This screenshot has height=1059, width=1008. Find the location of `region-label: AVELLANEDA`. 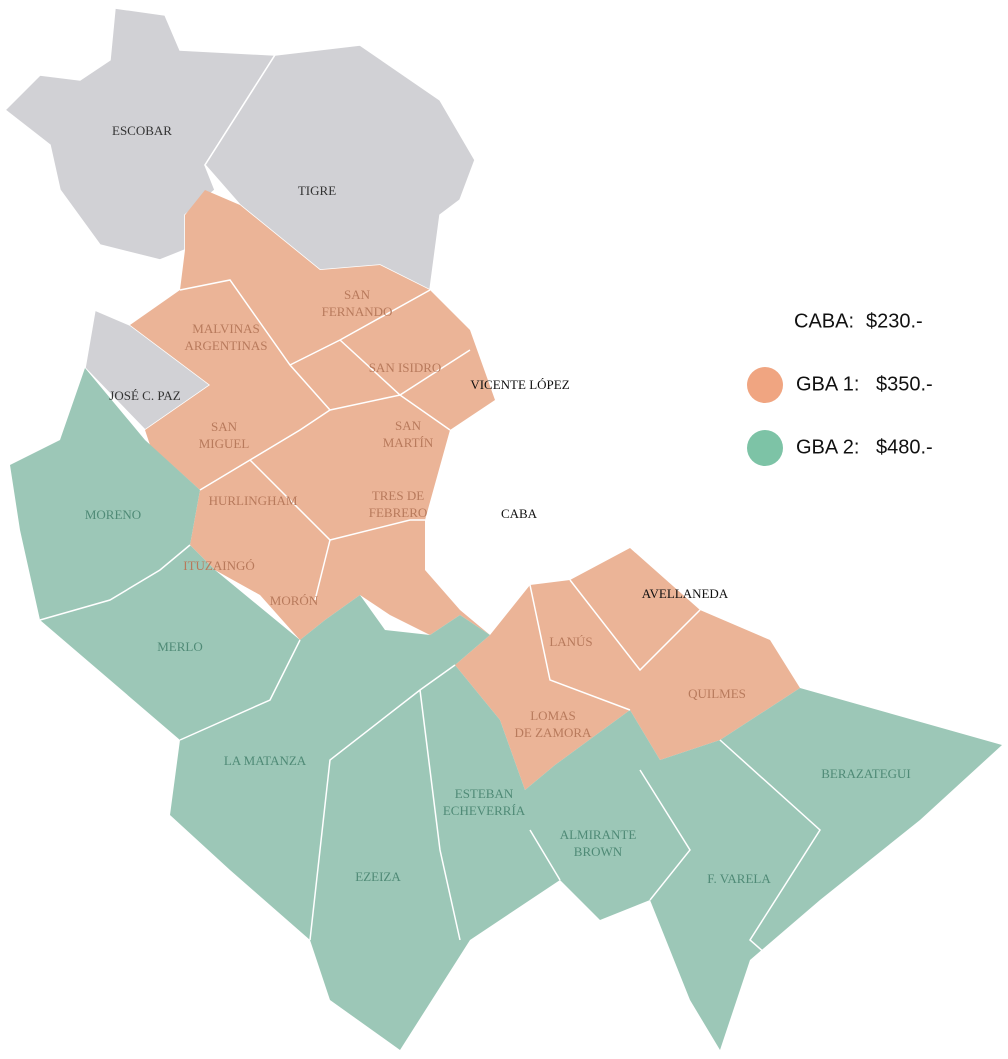

region-label: AVELLANEDA is located at coordinates (685, 593).